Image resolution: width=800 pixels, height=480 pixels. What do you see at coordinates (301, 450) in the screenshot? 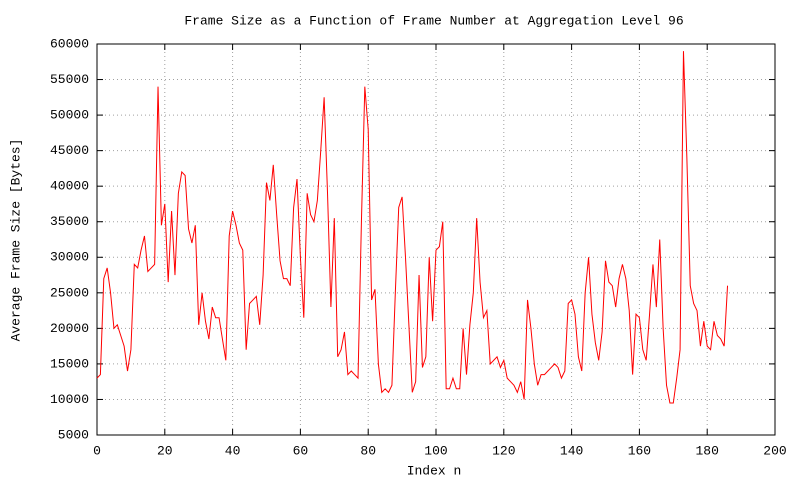
I see `x-tick-label: 60` at bounding box center [301, 450].